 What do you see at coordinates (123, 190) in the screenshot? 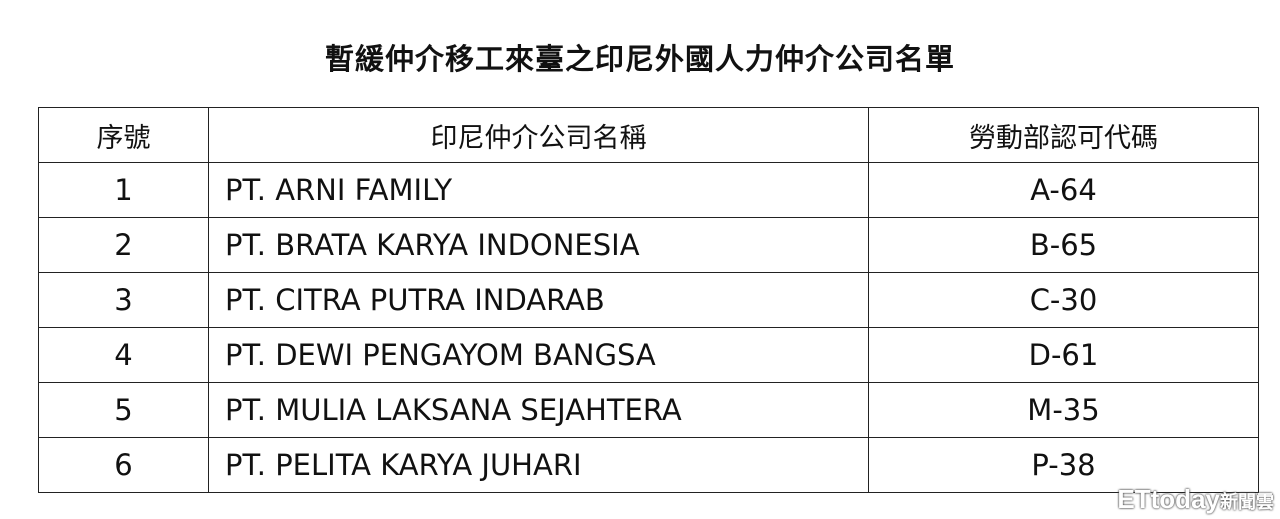
I see `row-number: 1` at bounding box center [123, 190].